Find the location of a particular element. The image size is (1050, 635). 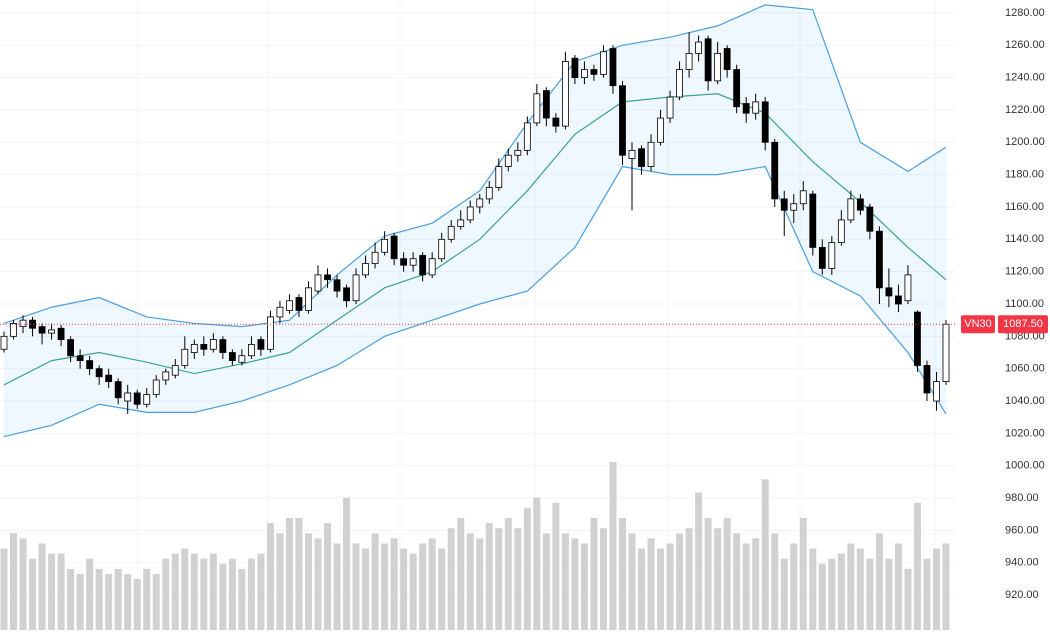

y-tick-label: 1200.00 is located at coordinates (1025, 142).